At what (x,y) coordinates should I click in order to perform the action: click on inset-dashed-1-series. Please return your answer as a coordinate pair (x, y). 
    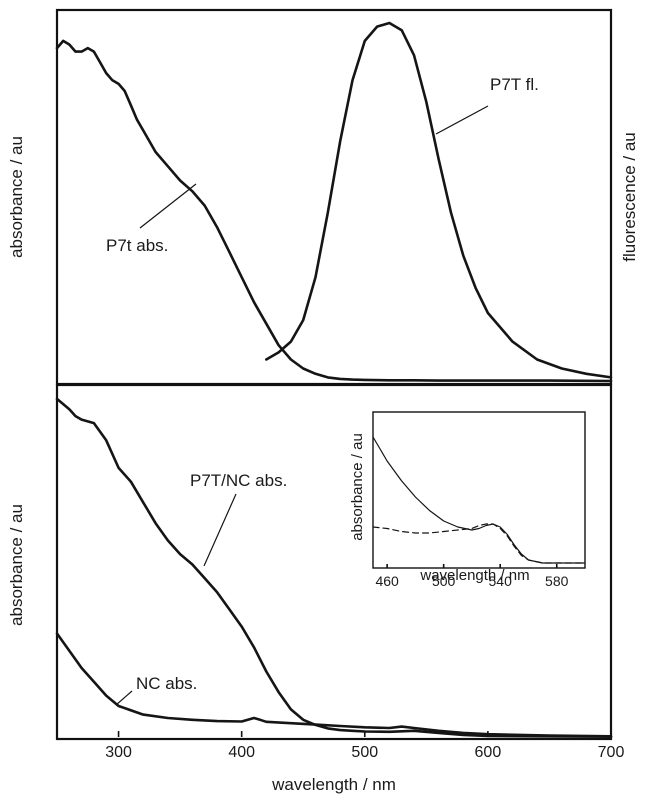
    Looking at the image, I should click on (479, 543).